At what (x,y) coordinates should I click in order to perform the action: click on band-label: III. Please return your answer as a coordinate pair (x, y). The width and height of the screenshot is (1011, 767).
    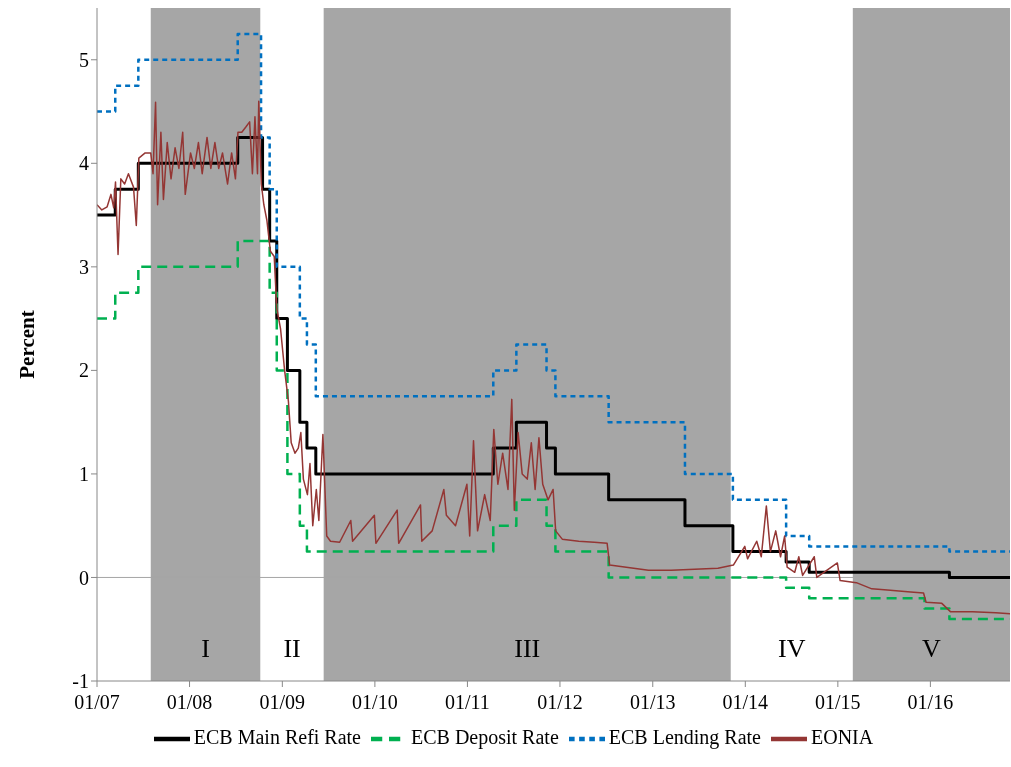
    Looking at the image, I should click on (527, 648).